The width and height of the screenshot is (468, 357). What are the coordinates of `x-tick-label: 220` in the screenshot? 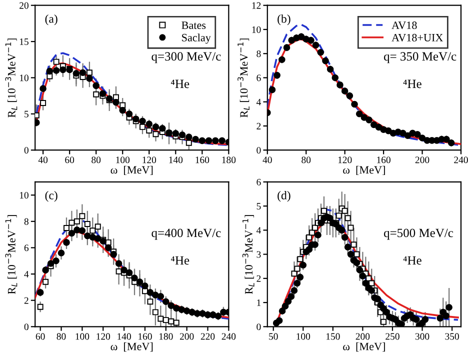 It's located at (207, 336).